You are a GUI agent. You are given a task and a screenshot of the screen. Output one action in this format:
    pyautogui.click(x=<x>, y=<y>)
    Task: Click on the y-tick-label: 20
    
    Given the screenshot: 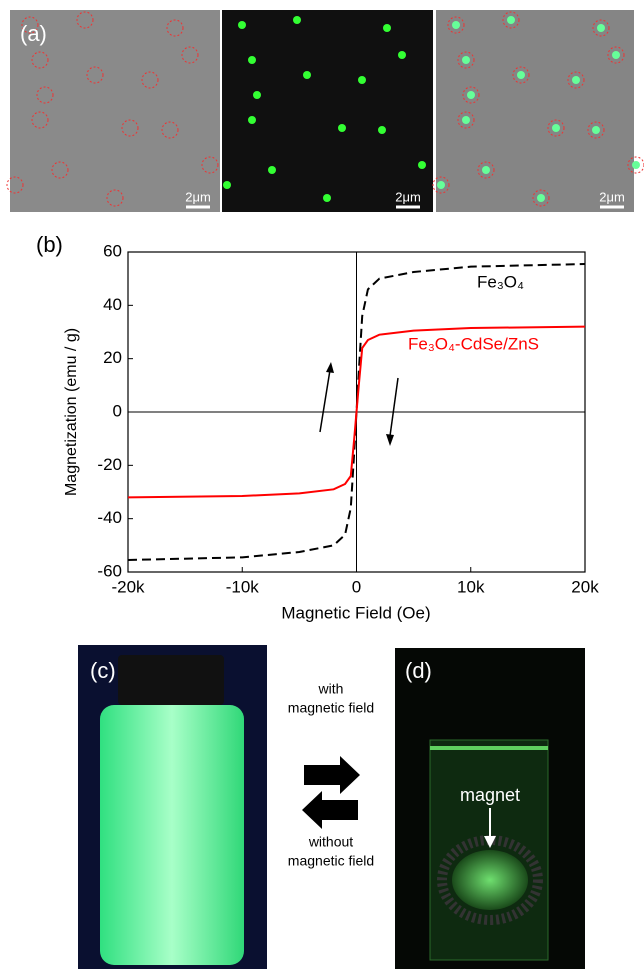 What is the action you would take?
    pyautogui.click(x=112, y=357)
    